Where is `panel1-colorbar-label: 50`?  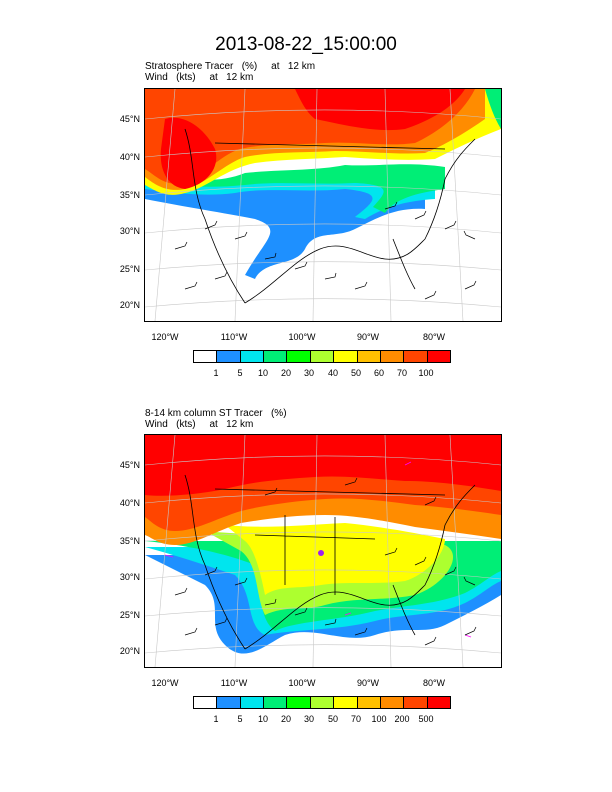 panel1-colorbar-label: 50 is located at coordinates (355, 373).